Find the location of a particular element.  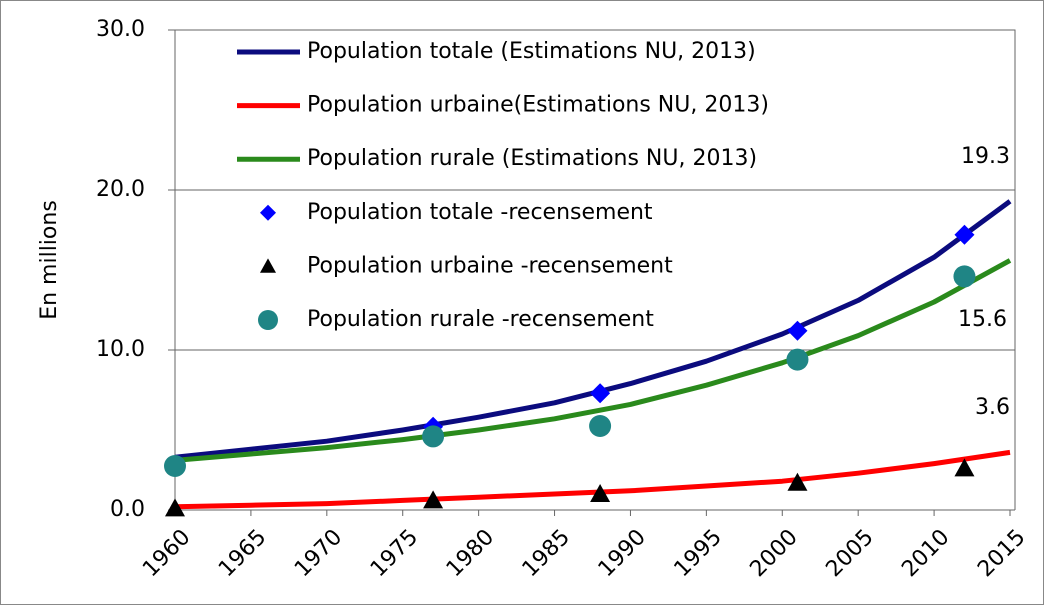

annotation: 15.6 is located at coordinates (982, 319).